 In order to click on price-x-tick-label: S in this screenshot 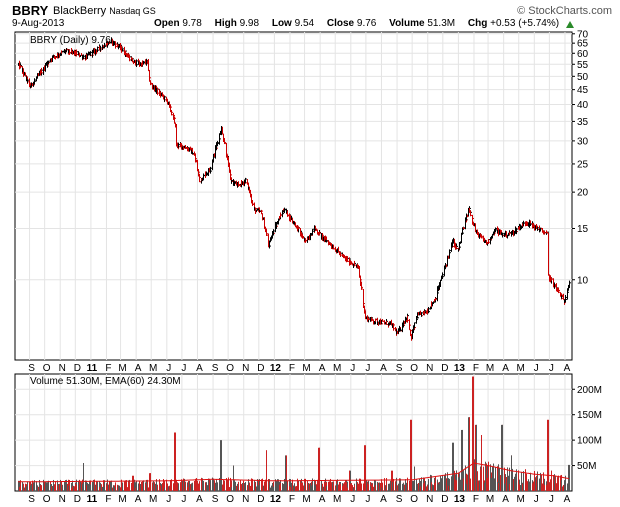, I will do `click(215, 368)`.